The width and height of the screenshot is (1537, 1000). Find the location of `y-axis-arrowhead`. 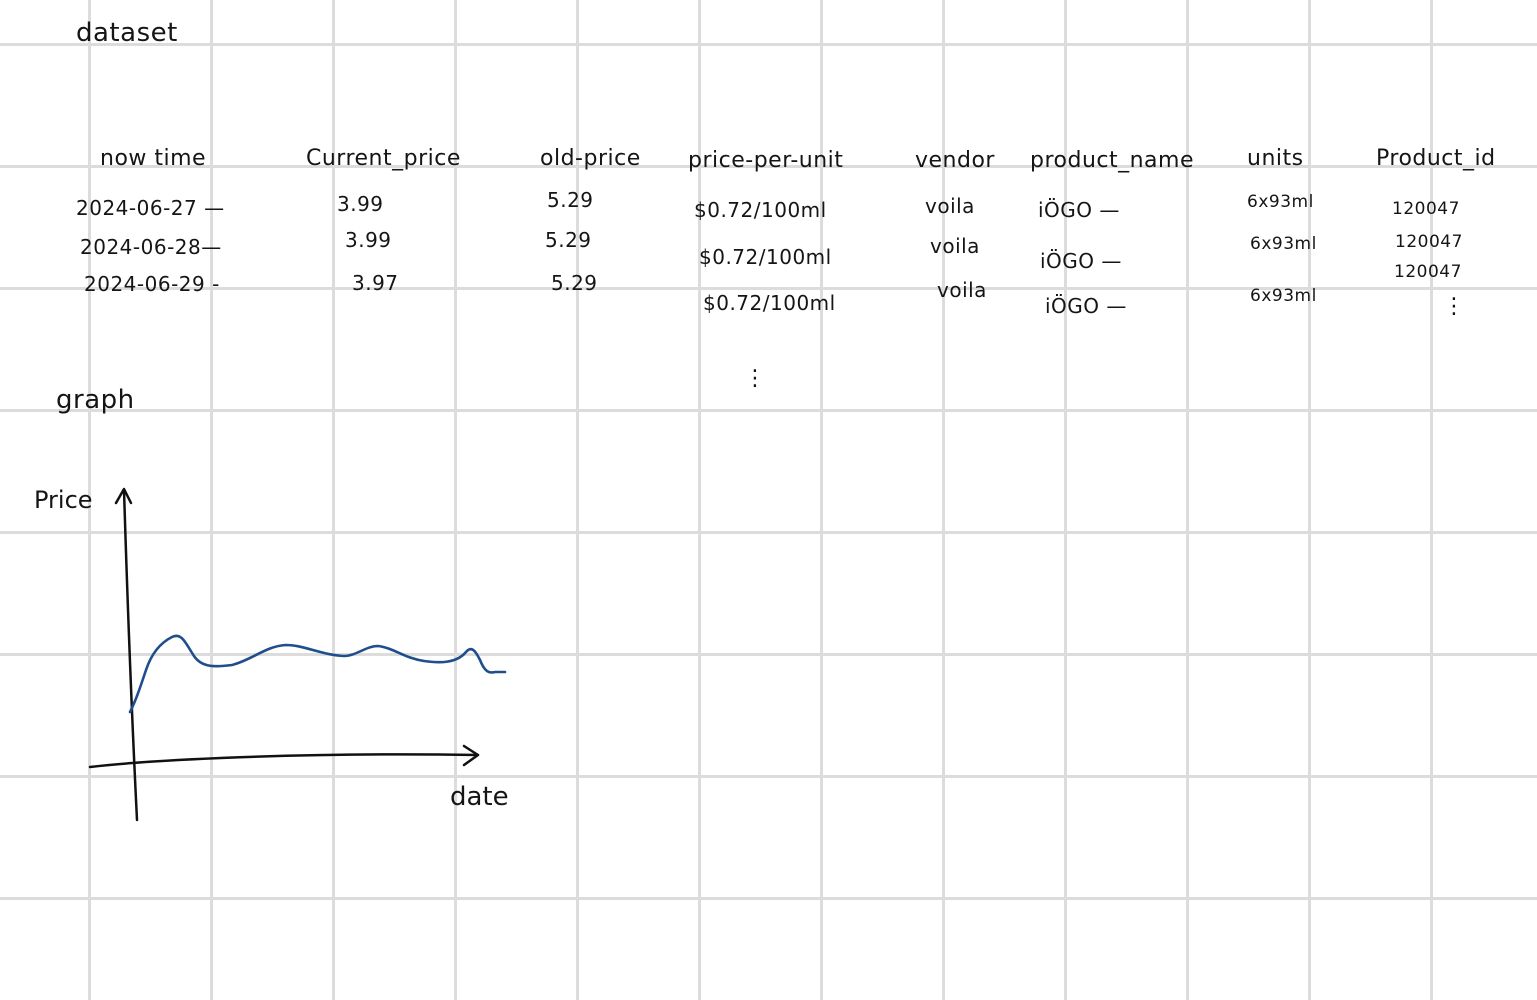

y-axis-arrowhead is located at coordinates (123, 496).